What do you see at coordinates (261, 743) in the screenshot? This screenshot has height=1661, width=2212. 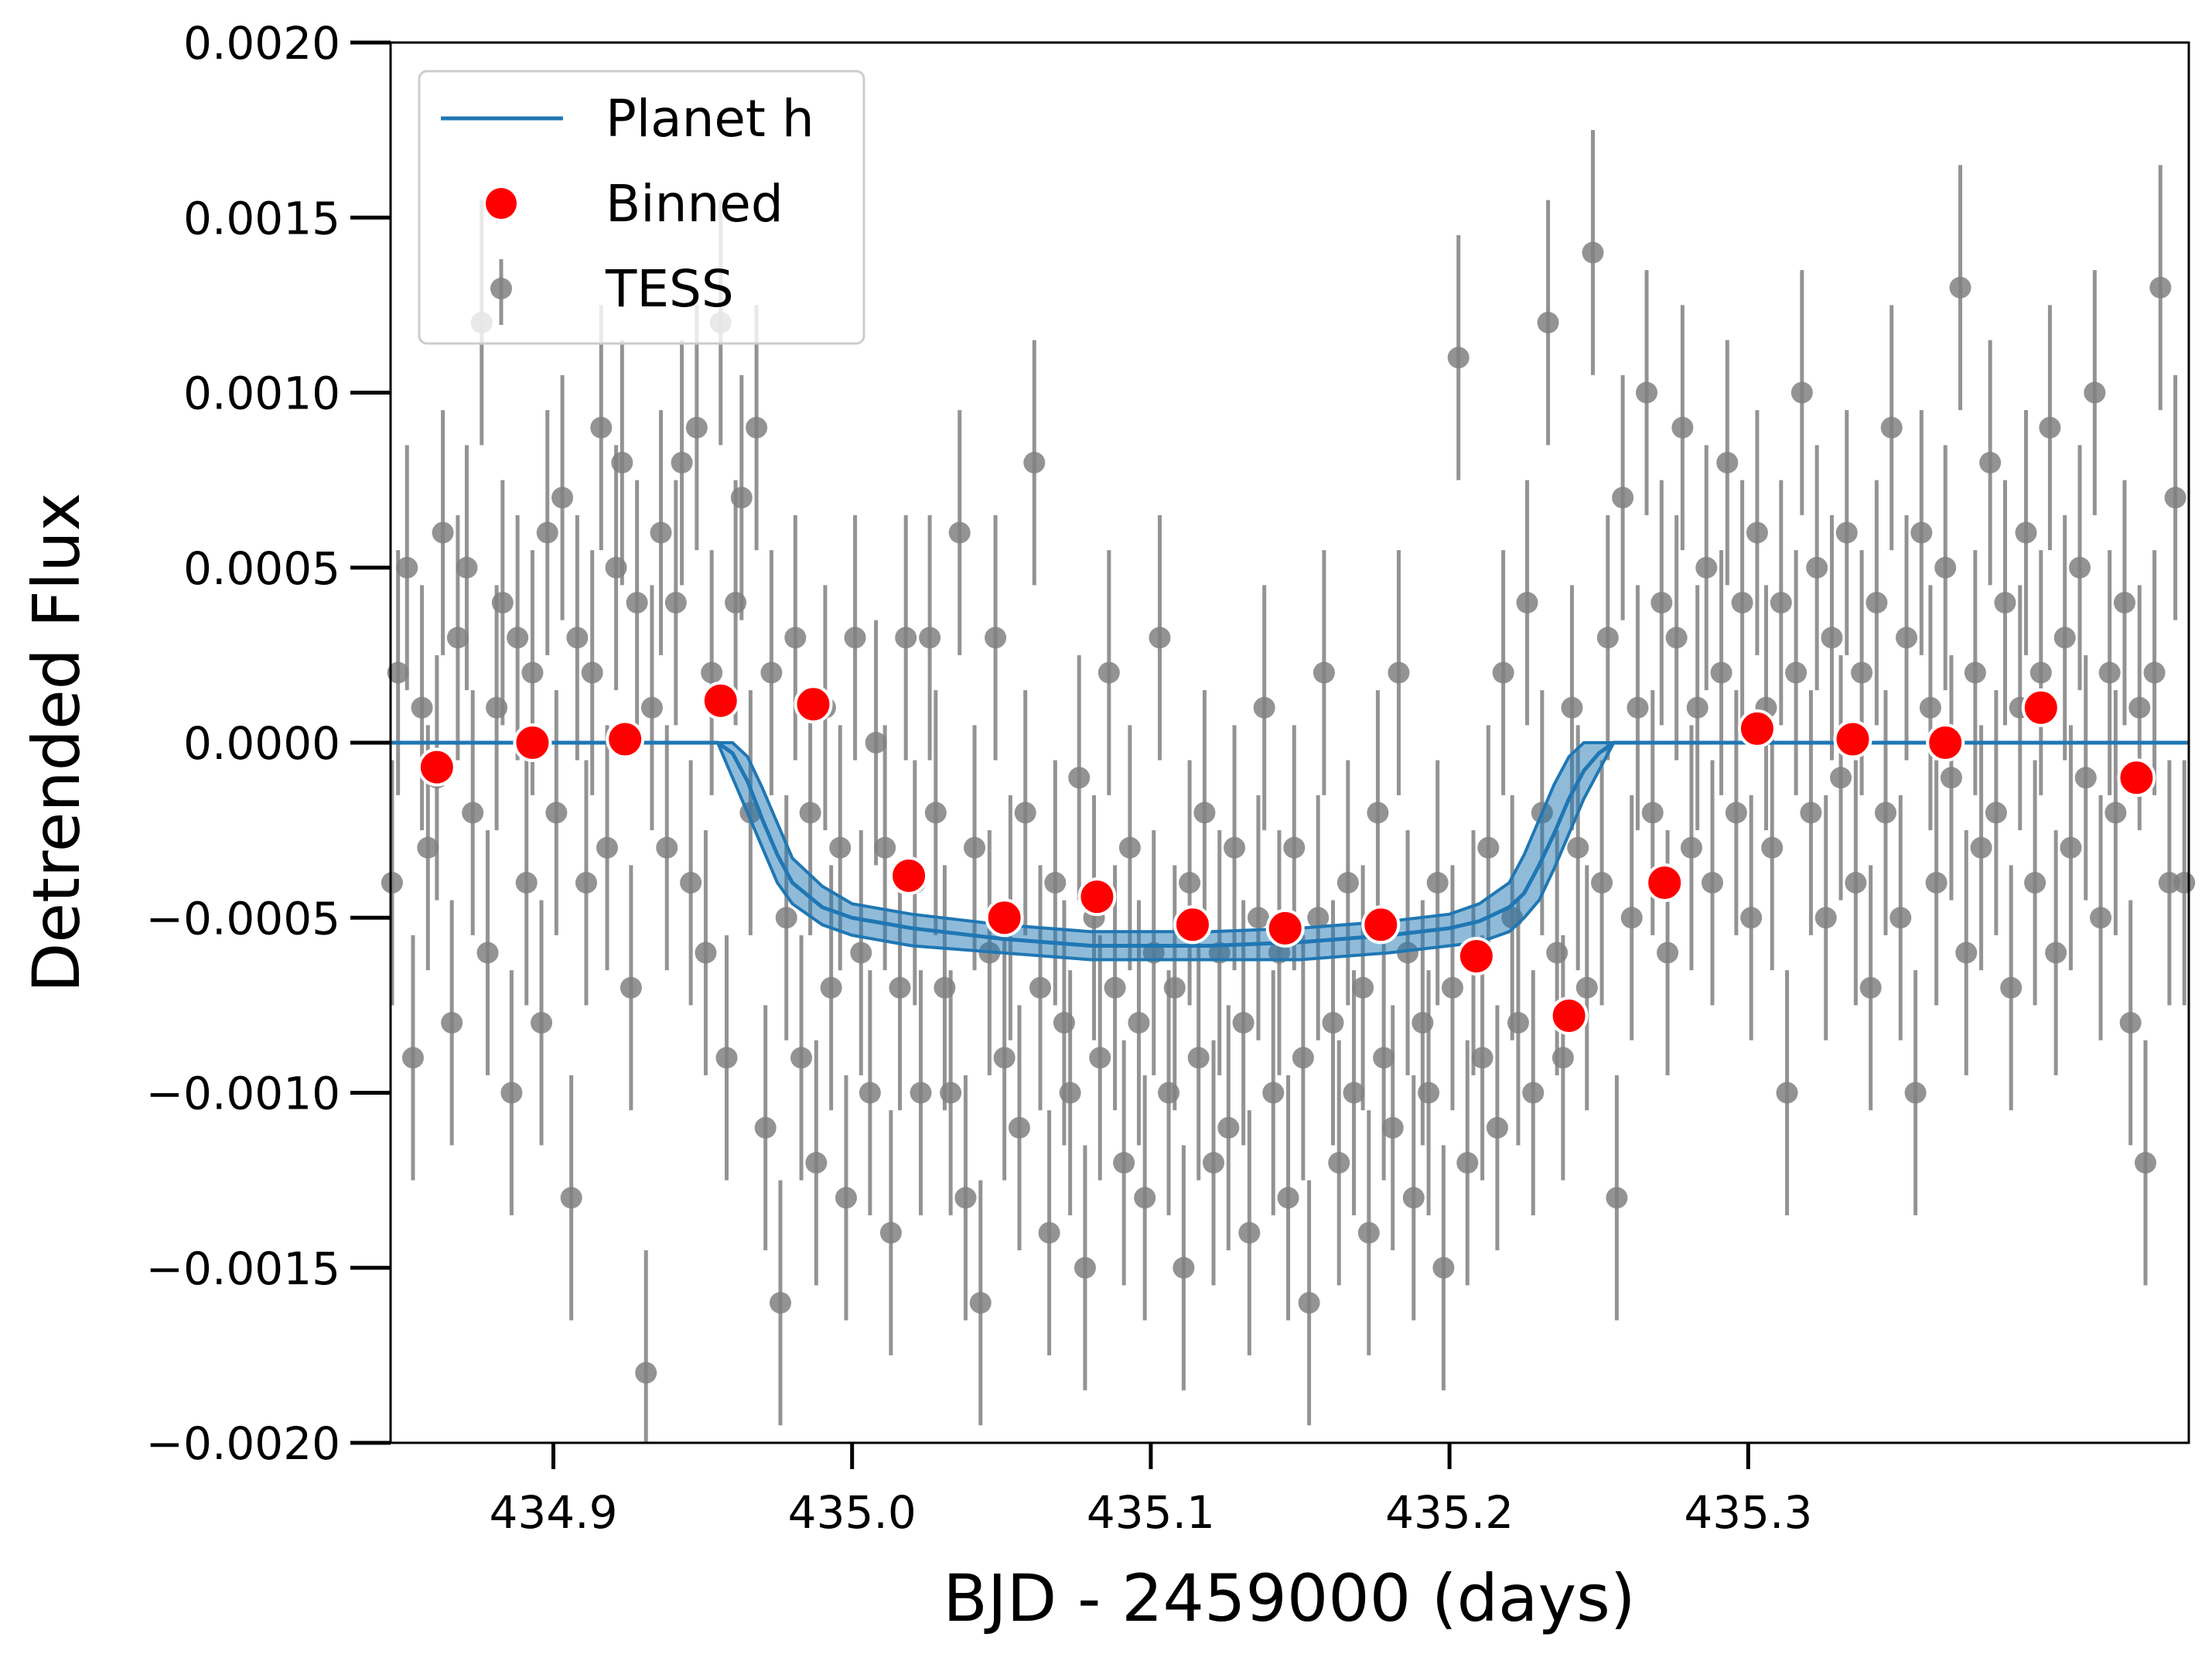 I see `y-tick-label: 0.0000` at bounding box center [261, 743].